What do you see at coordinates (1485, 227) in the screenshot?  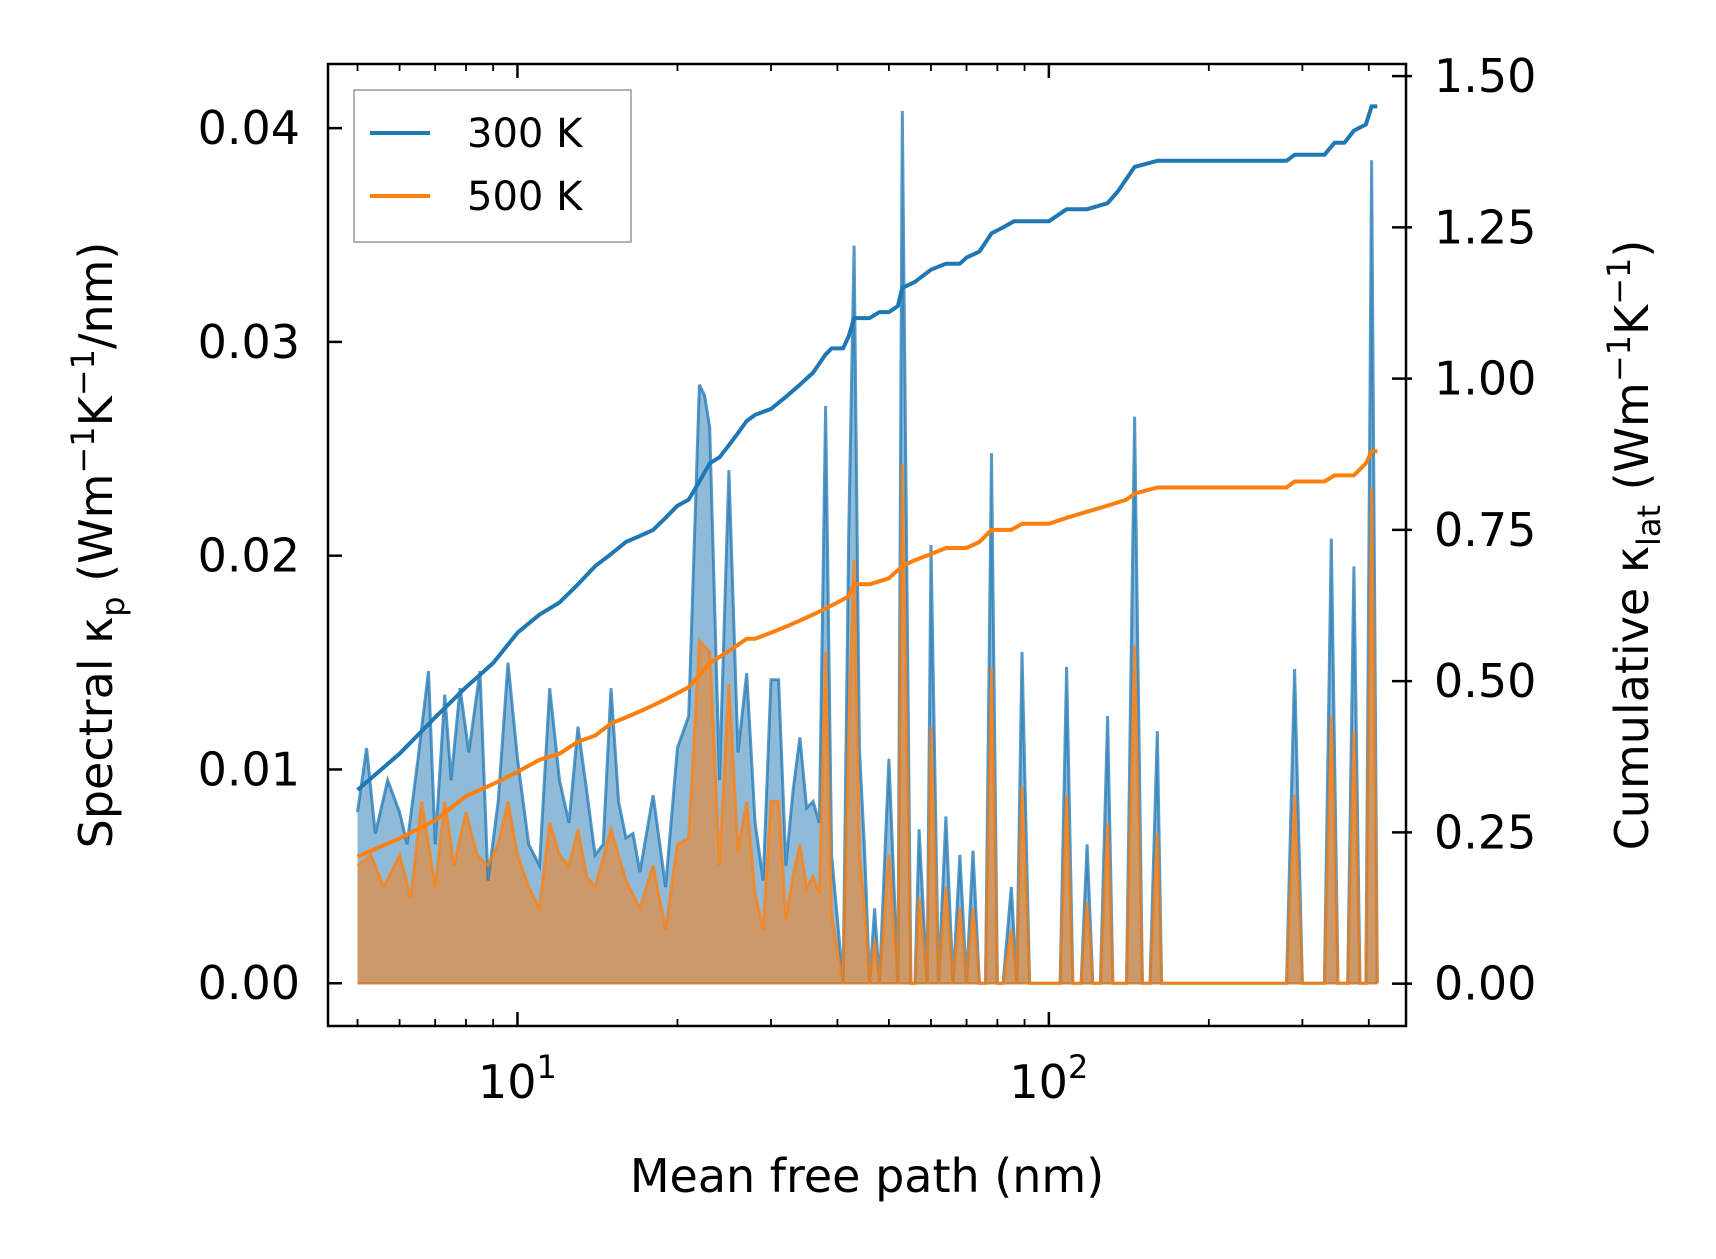 I see `right-y-tick-label: 1.25` at bounding box center [1485, 227].